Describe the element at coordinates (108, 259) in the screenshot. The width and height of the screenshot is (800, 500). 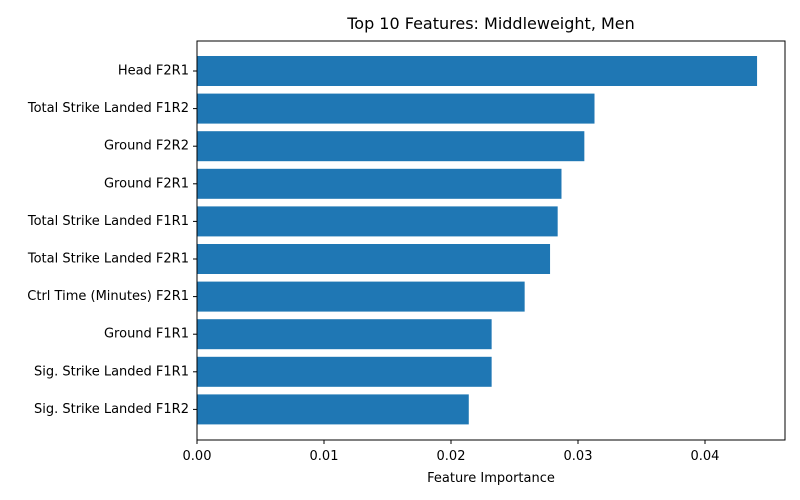
I see `y-tick-label: Total Strike Landed F2R1` at that location.